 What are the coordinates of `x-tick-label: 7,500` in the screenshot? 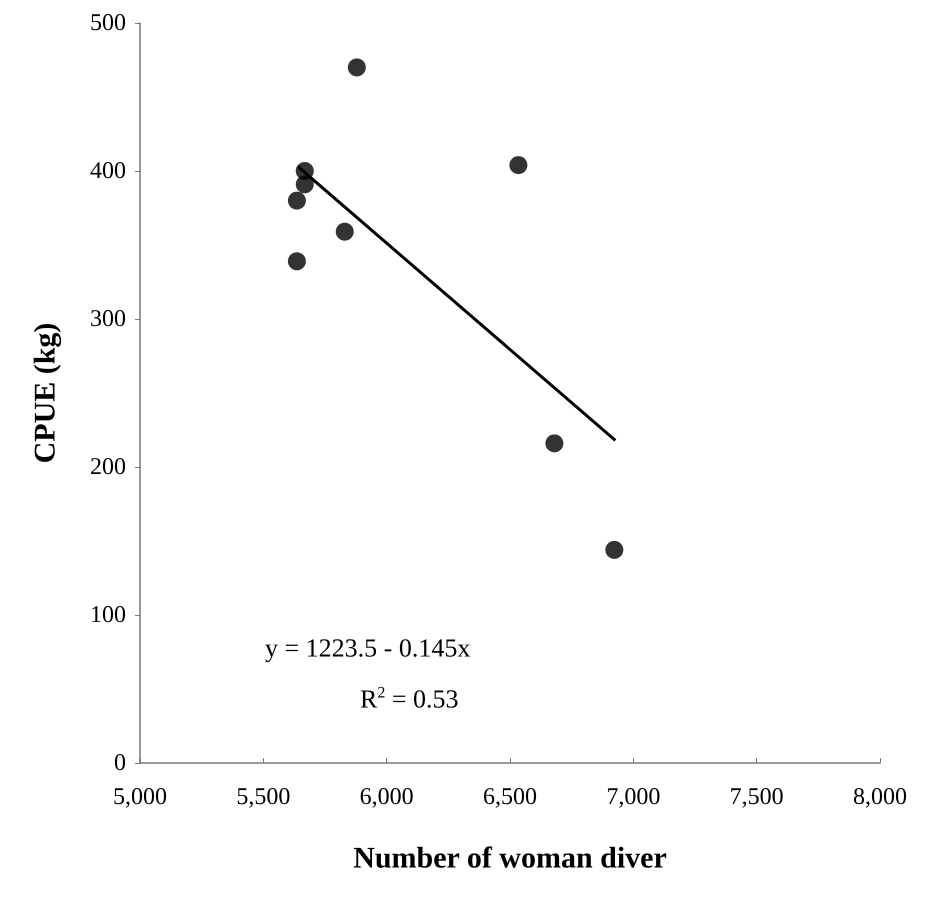 It's located at (757, 797).